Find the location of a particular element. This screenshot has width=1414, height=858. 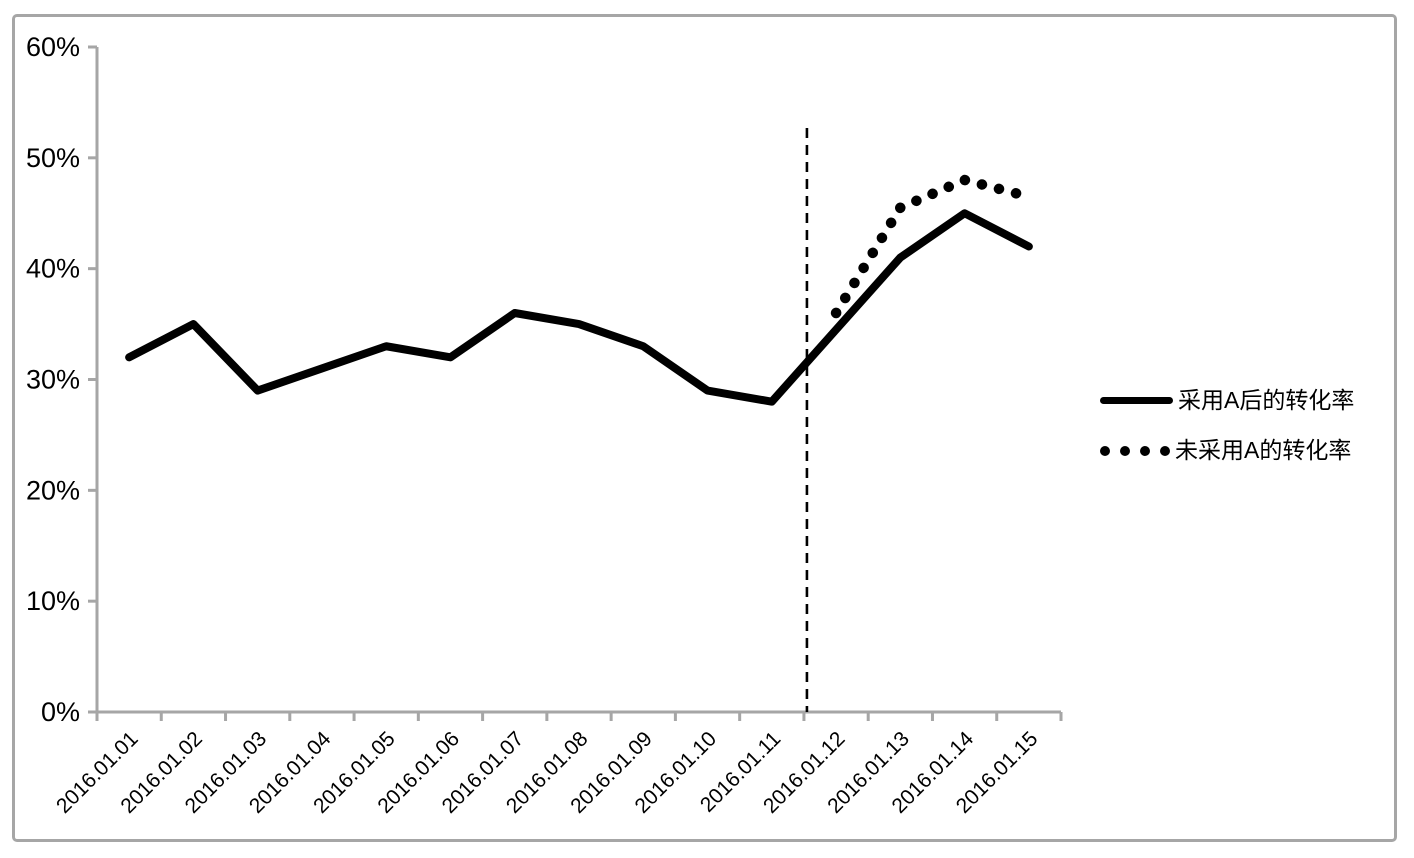

y-tick-label: 60% is located at coordinates (53, 47).